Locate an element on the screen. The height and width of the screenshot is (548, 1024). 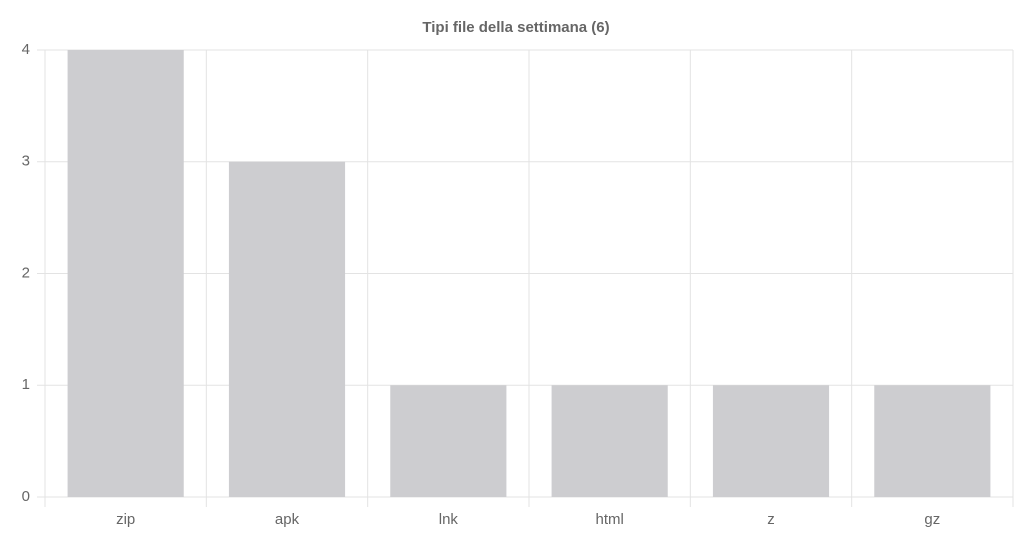
y-tick-label: 4 is located at coordinates (26, 49).